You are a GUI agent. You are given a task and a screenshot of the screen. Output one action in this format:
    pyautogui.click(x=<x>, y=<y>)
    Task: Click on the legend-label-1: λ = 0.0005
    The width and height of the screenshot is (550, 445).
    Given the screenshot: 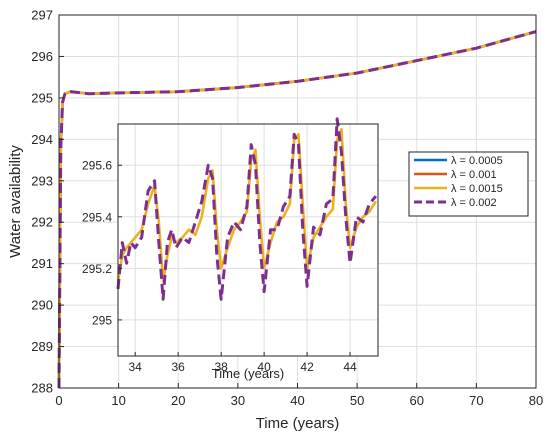 What is the action you would take?
    pyautogui.click(x=477, y=161)
    